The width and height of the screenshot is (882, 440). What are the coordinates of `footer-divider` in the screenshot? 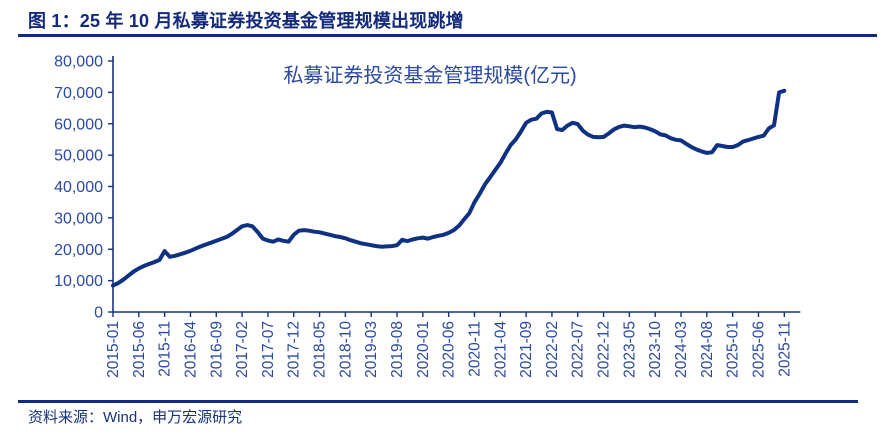 It's located at (438, 401).